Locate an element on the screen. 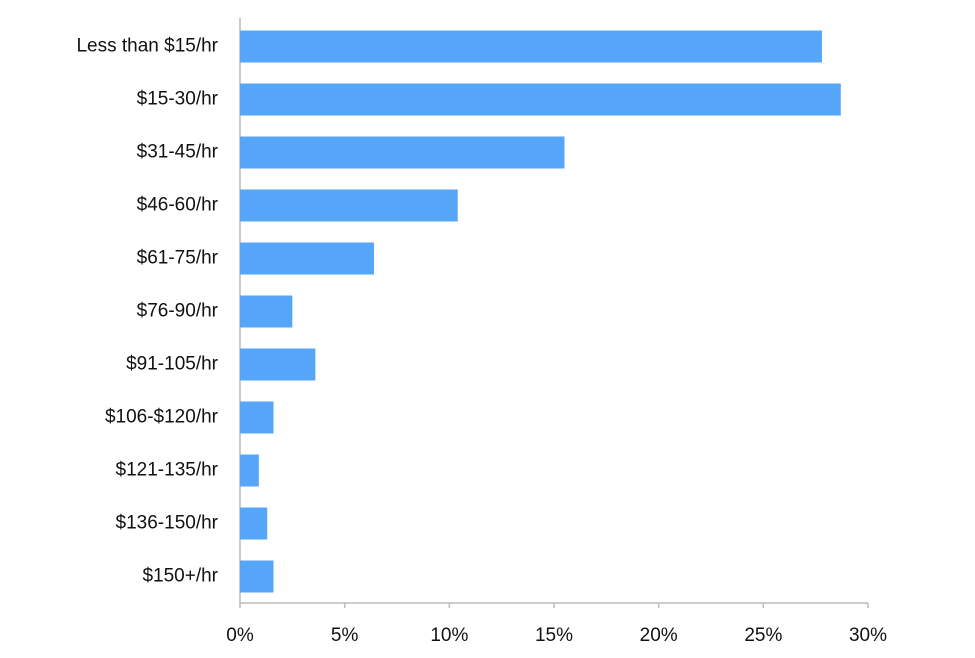 This screenshot has height=658, width=975. x-tick-label: 10% is located at coordinates (449, 635).